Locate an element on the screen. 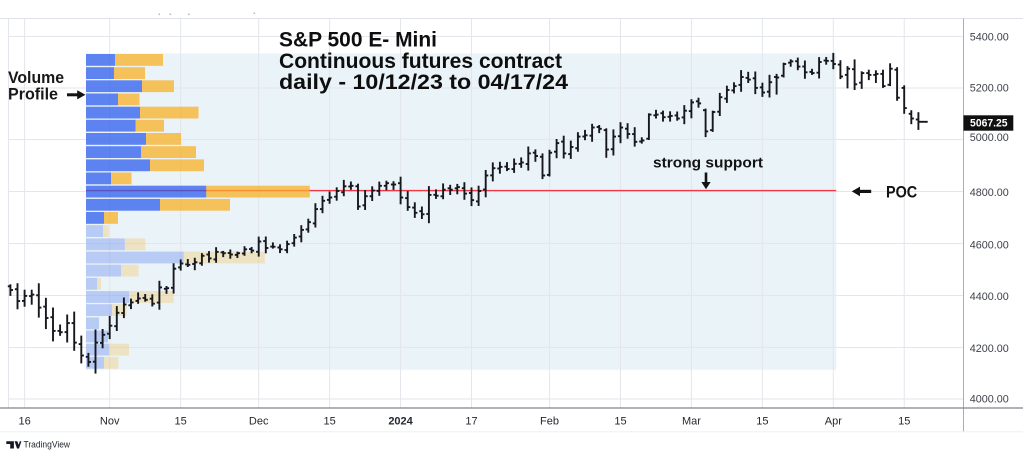 This screenshot has height=457, width=1023. svg-text: 5200.00 is located at coordinates (989, 88).